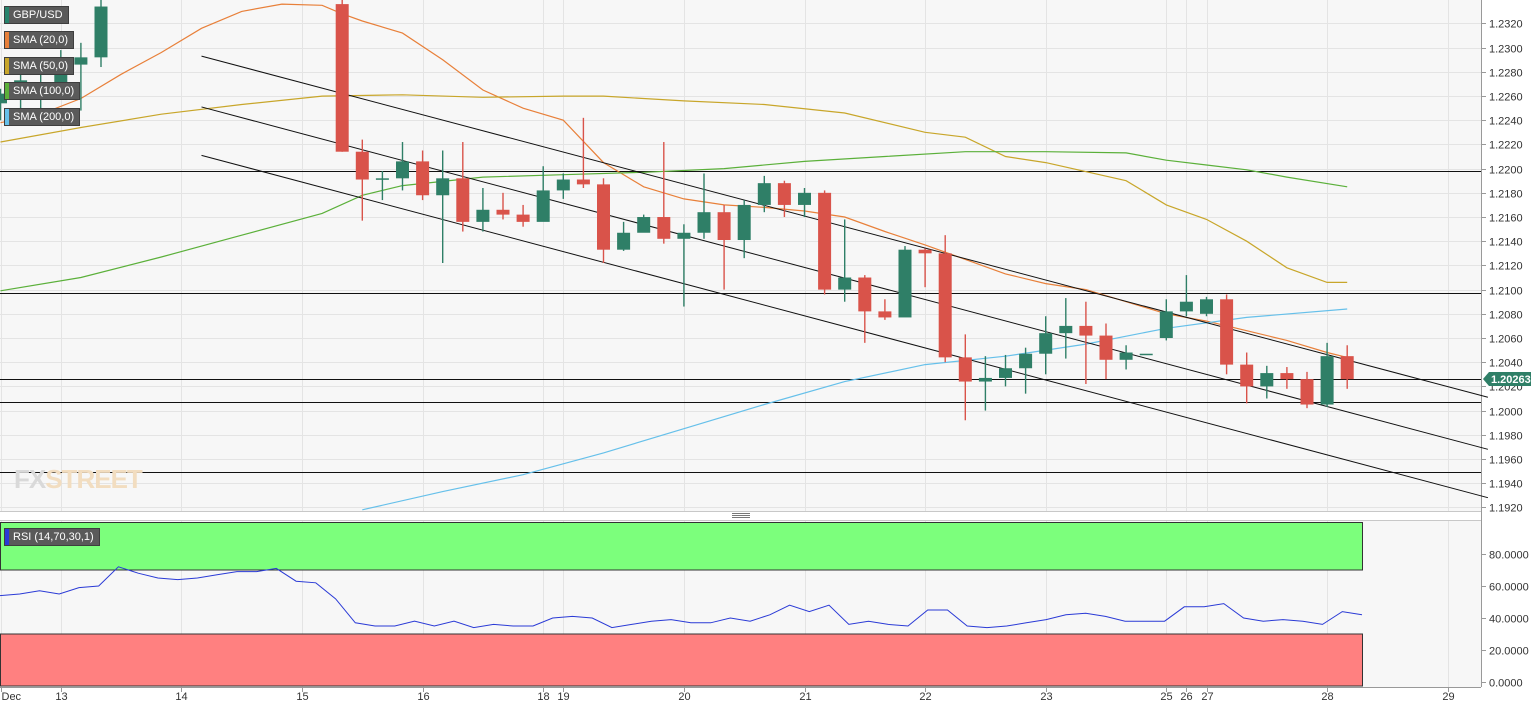 Image resolution: width=1536 pixels, height=712 pixels. Describe the element at coordinates (1506, 413) in the screenshot. I see `price-tick-label: 1.2000` at that location.